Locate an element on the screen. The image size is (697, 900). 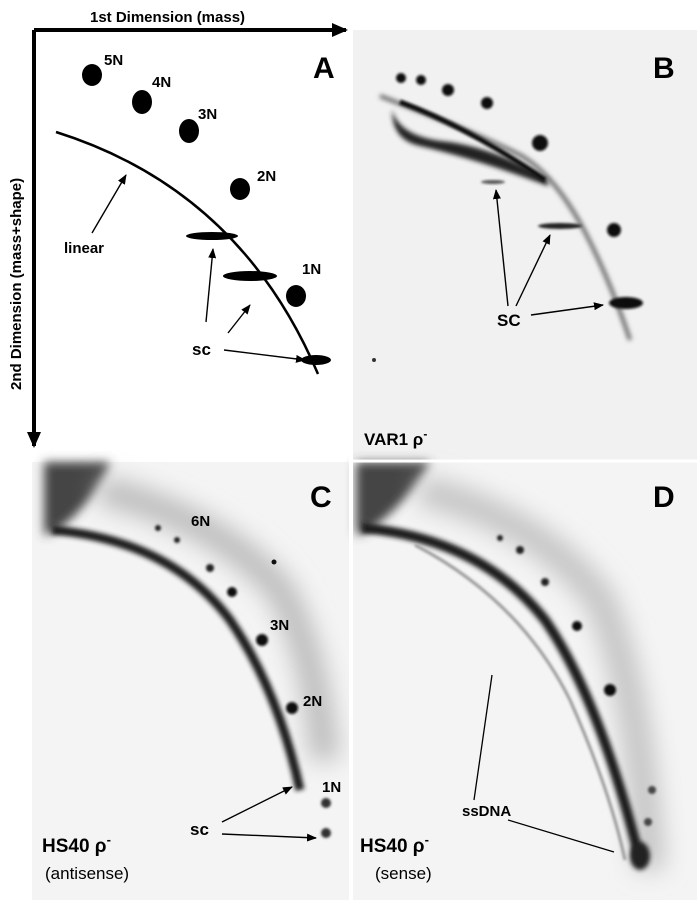
strain-label-b: VAR1 ρ- is located at coordinates (395, 438).